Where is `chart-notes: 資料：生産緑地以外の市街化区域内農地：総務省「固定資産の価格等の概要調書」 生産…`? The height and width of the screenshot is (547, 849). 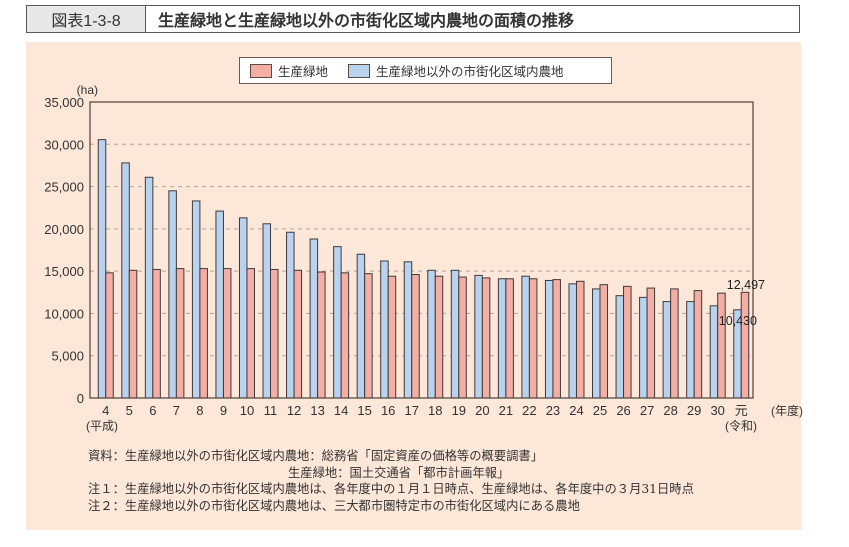 chart-notes: 資料：生産緑地以外の市街化区域内農地：総務省「固定資産の価格等の概要調書」 生産… is located at coordinates (391, 481).